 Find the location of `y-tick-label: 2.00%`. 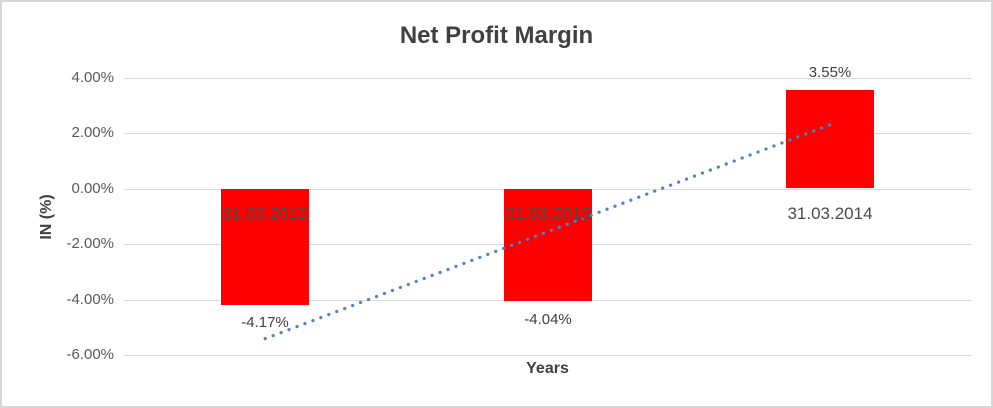

y-tick-label: 2.00% is located at coordinates (92, 132).